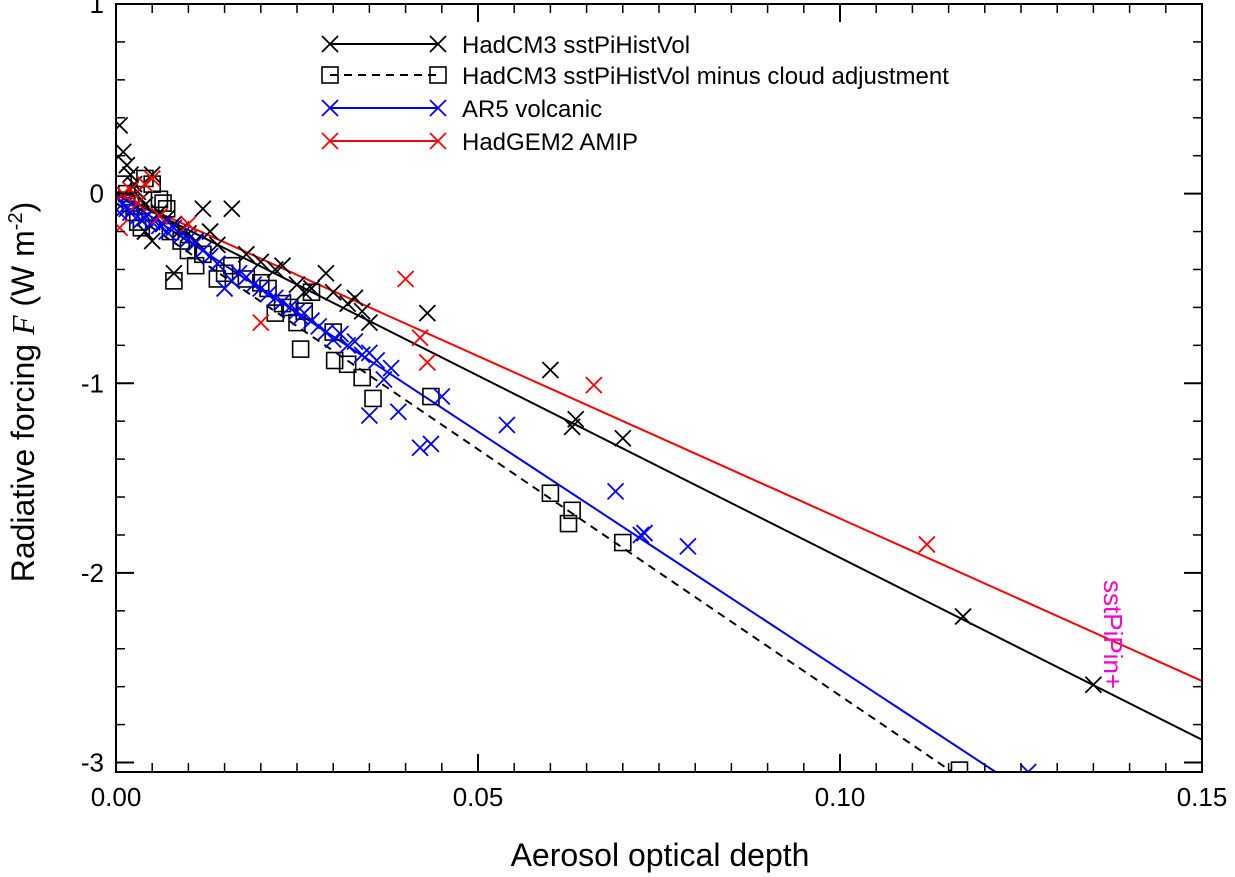  I want to click on point-s2-50-stroke-b, so click(615, 491).